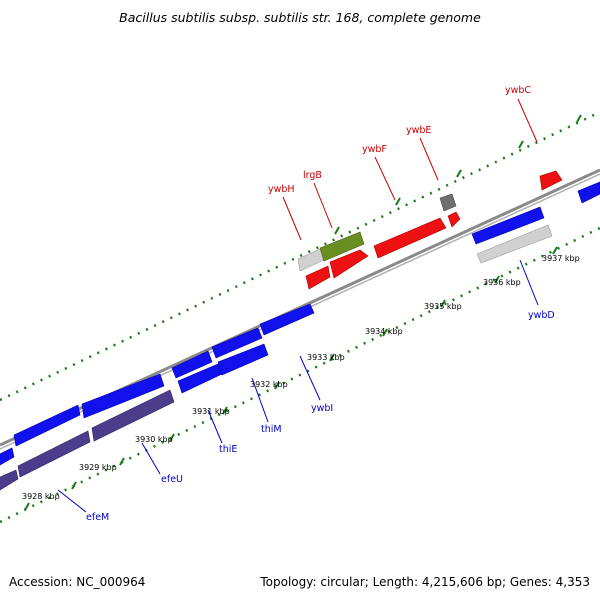 The image size is (600, 600). Describe the element at coordinates (192, 364) in the screenshot. I see `gene-thiE` at that location.